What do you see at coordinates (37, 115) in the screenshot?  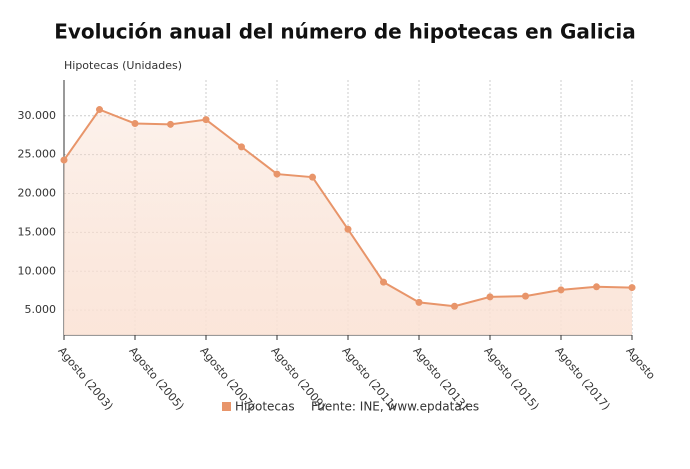 I see `y-tick-label: 30.000` at bounding box center [37, 115].